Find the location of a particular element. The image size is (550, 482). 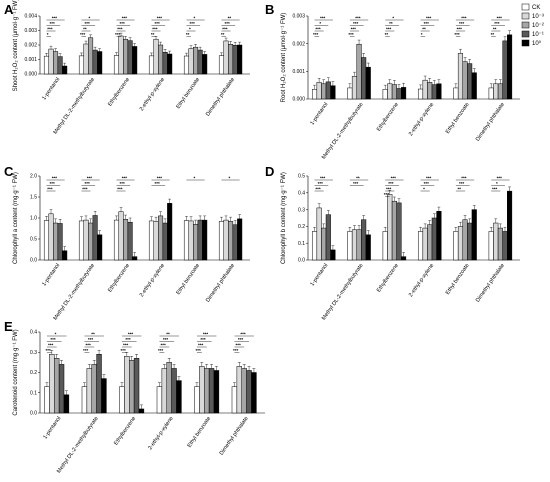

y-tick-label: 0.1 is located at coordinates (301, 244).